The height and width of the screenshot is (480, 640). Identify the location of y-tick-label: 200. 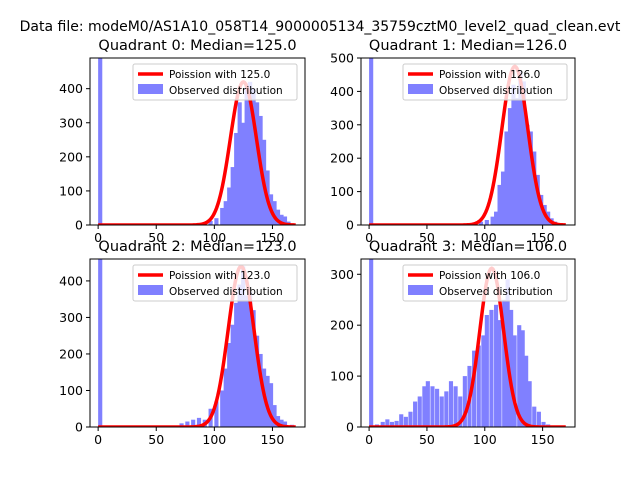
(71, 156).